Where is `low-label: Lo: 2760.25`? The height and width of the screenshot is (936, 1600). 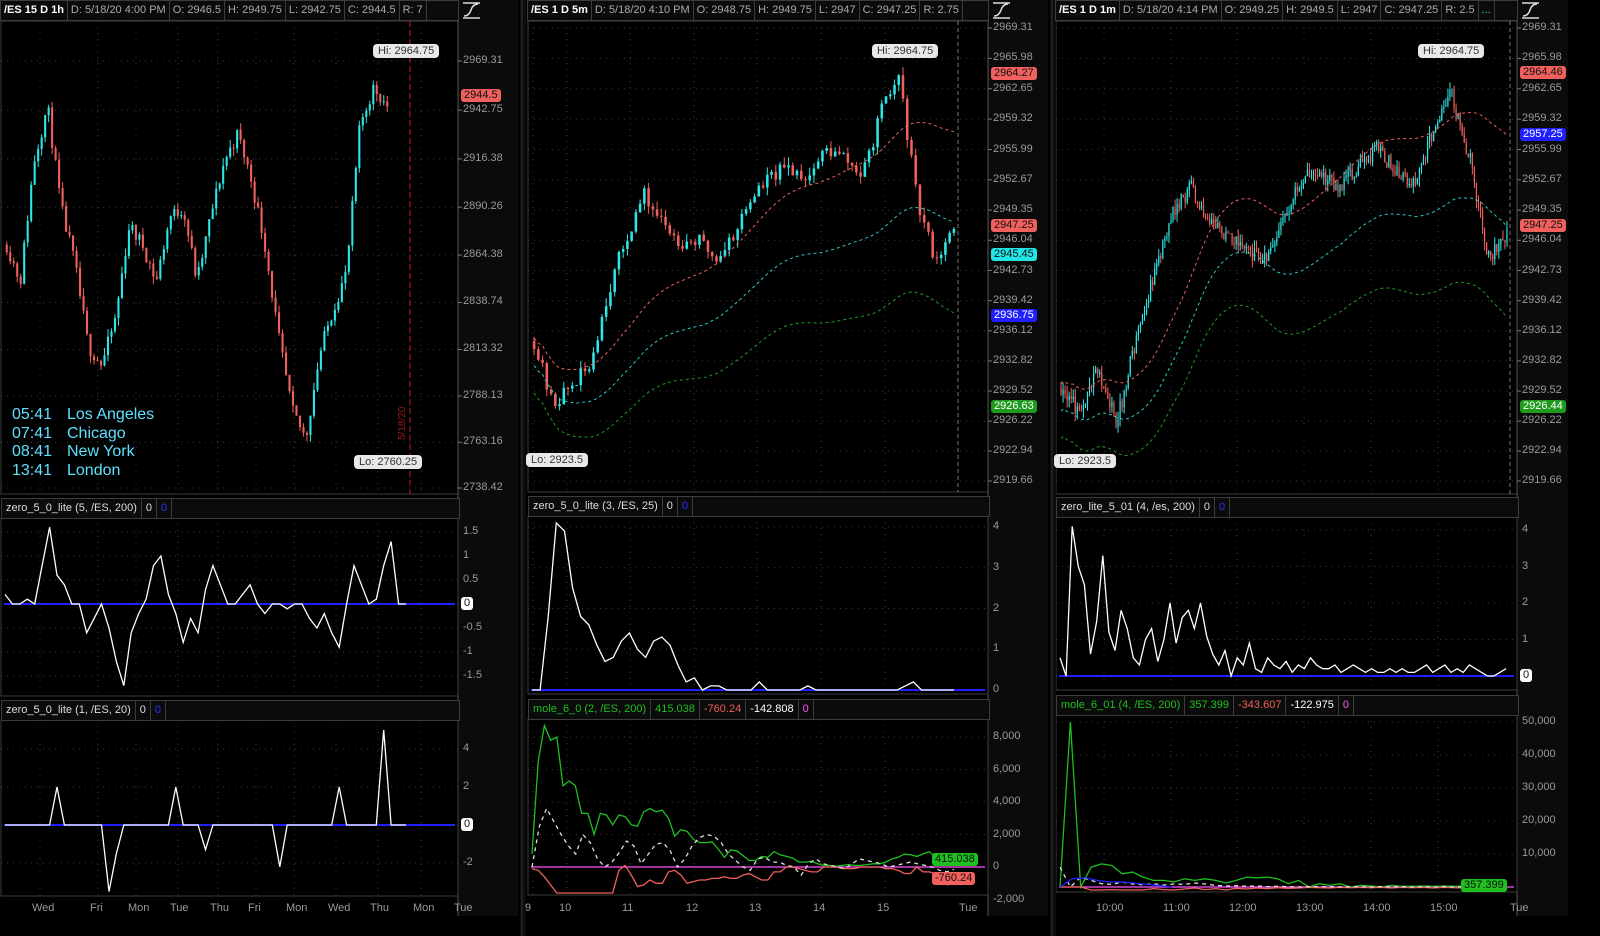
low-label: Lo: 2760.25 is located at coordinates (388, 462).